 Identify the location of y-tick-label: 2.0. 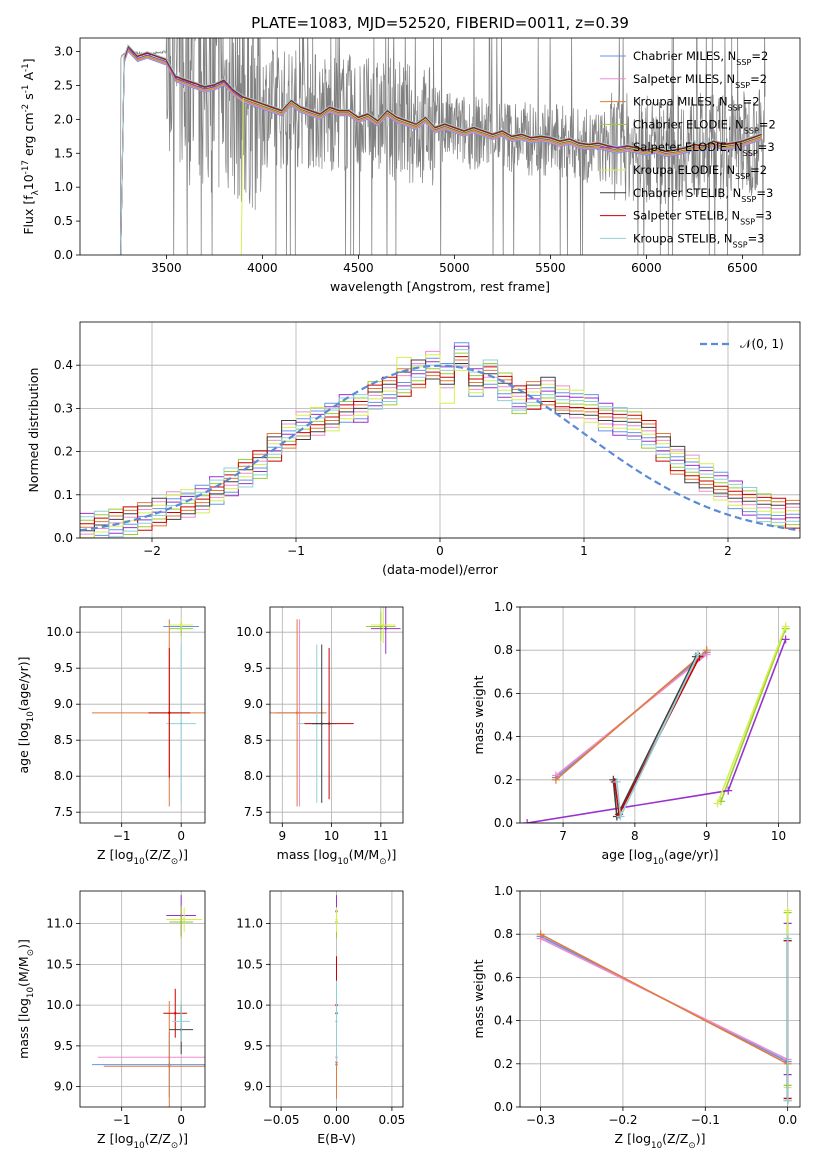
(63, 119).